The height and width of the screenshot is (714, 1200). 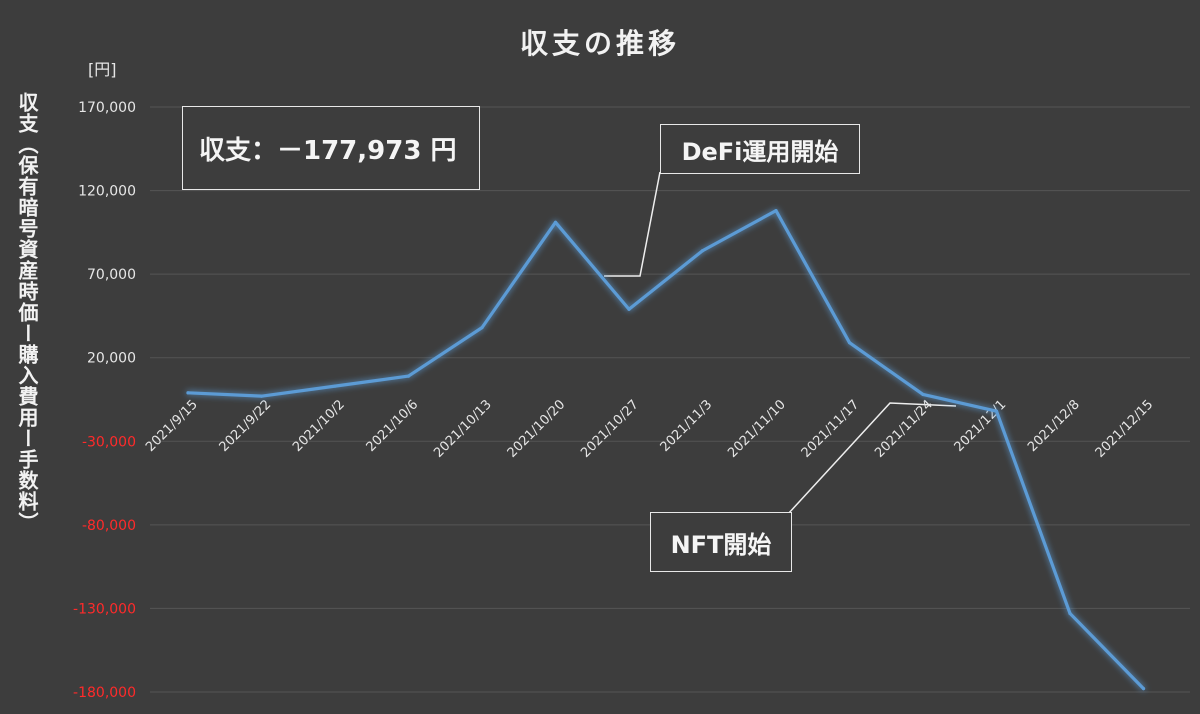 I want to click on y-tick-label: 70,000, so click(x=111, y=275).